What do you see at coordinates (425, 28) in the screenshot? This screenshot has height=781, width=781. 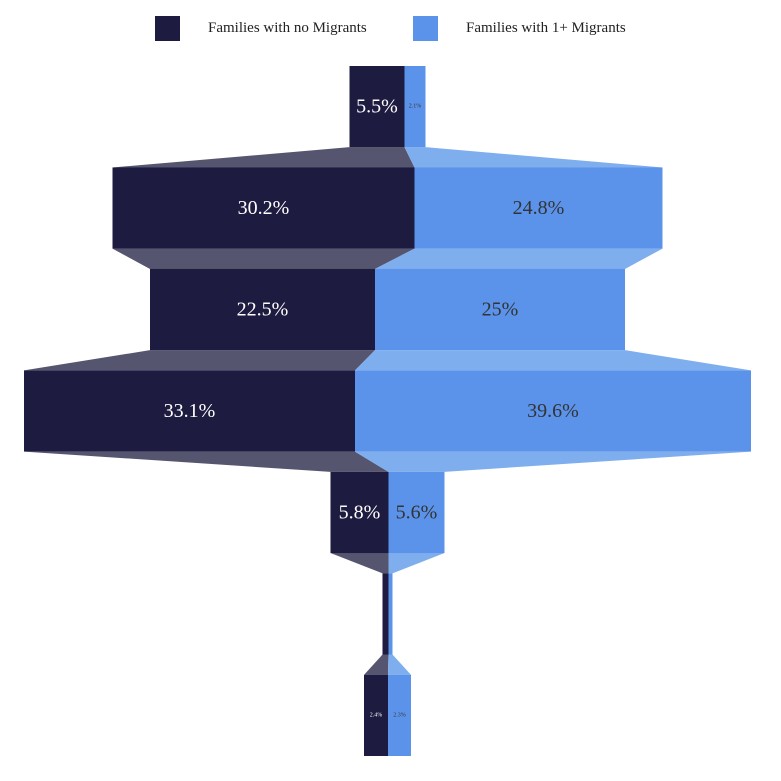 I see `legend-swatch-migrants` at bounding box center [425, 28].